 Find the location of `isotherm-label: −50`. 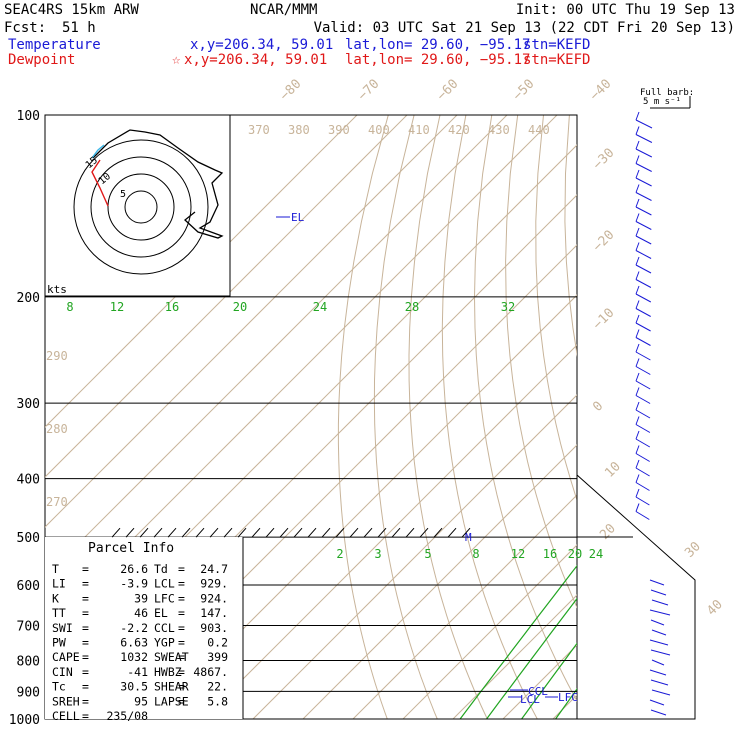

isotherm-label: −50 is located at coordinates (523, 90).